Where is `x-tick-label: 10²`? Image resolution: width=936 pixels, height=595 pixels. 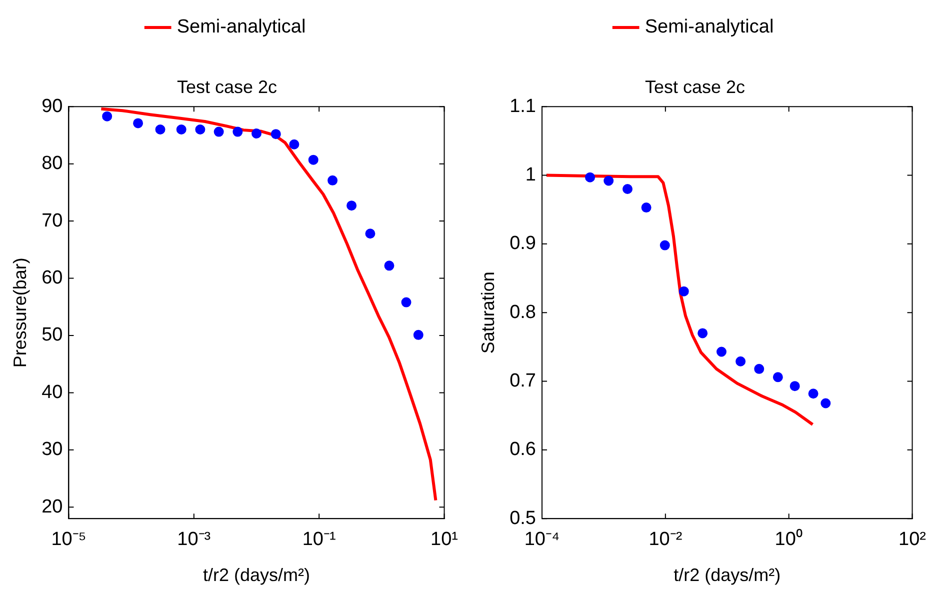
x-tick-label: 10² is located at coordinates (912, 539).